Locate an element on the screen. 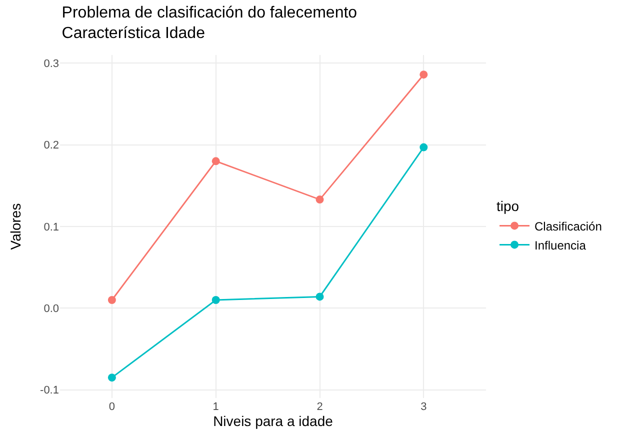 The image size is (618, 435). x-tick-label: 3 is located at coordinates (423, 407).